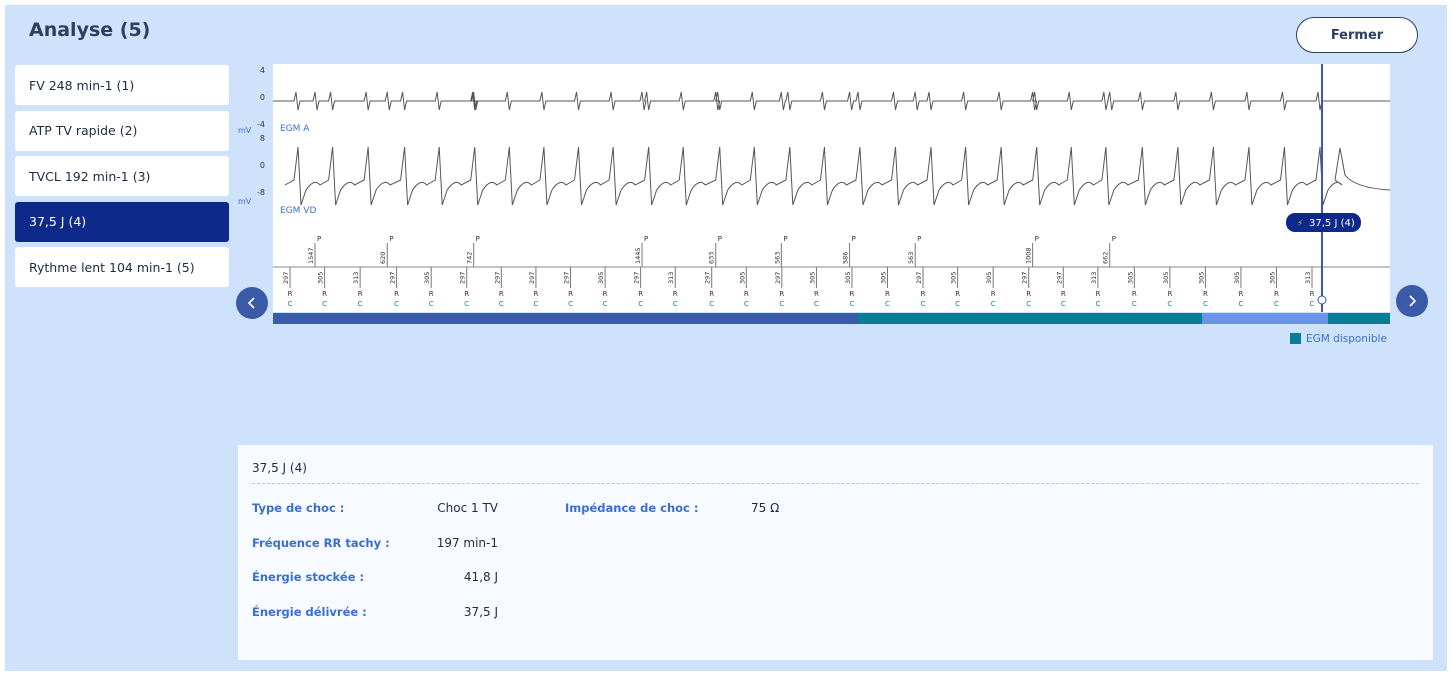 The image size is (1452, 676). Describe the element at coordinates (480, 611) in the screenshot. I see `field-value: 37,5 J` at that location.